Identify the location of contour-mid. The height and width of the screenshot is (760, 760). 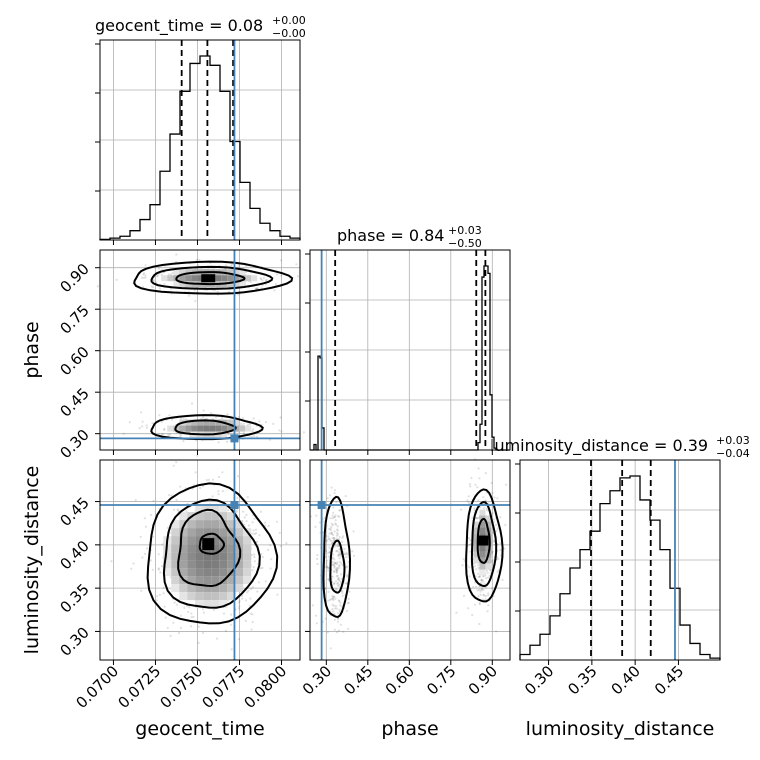
(484, 544).